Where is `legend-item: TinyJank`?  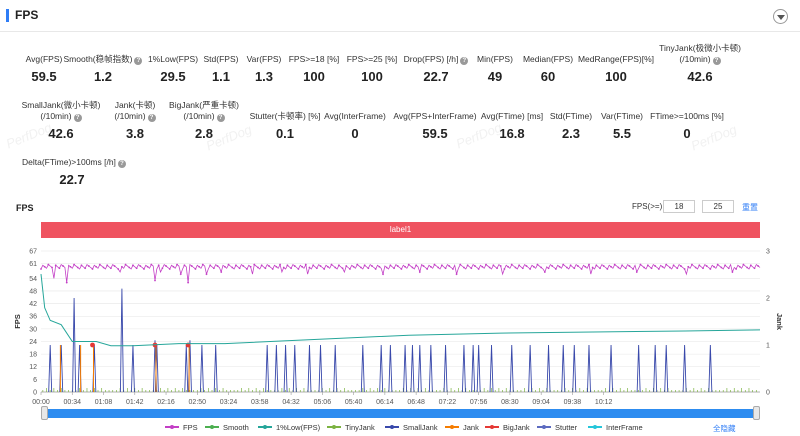
legend-item: TinyJank is located at coordinates (351, 427).